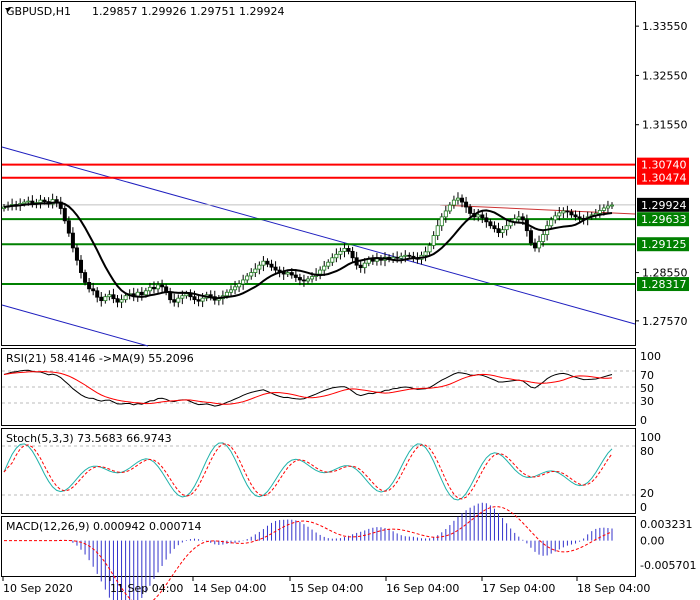 The image size is (700, 600). Describe the element at coordinates (38, 588) in the screenshot. I see `time-tick-label: 10 Sep 2020` at that location.